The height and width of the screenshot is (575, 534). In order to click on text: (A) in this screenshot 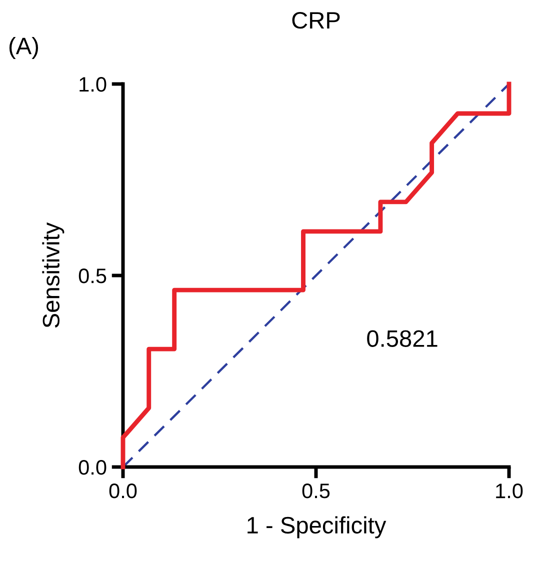, I will do `click(23, 47)`.